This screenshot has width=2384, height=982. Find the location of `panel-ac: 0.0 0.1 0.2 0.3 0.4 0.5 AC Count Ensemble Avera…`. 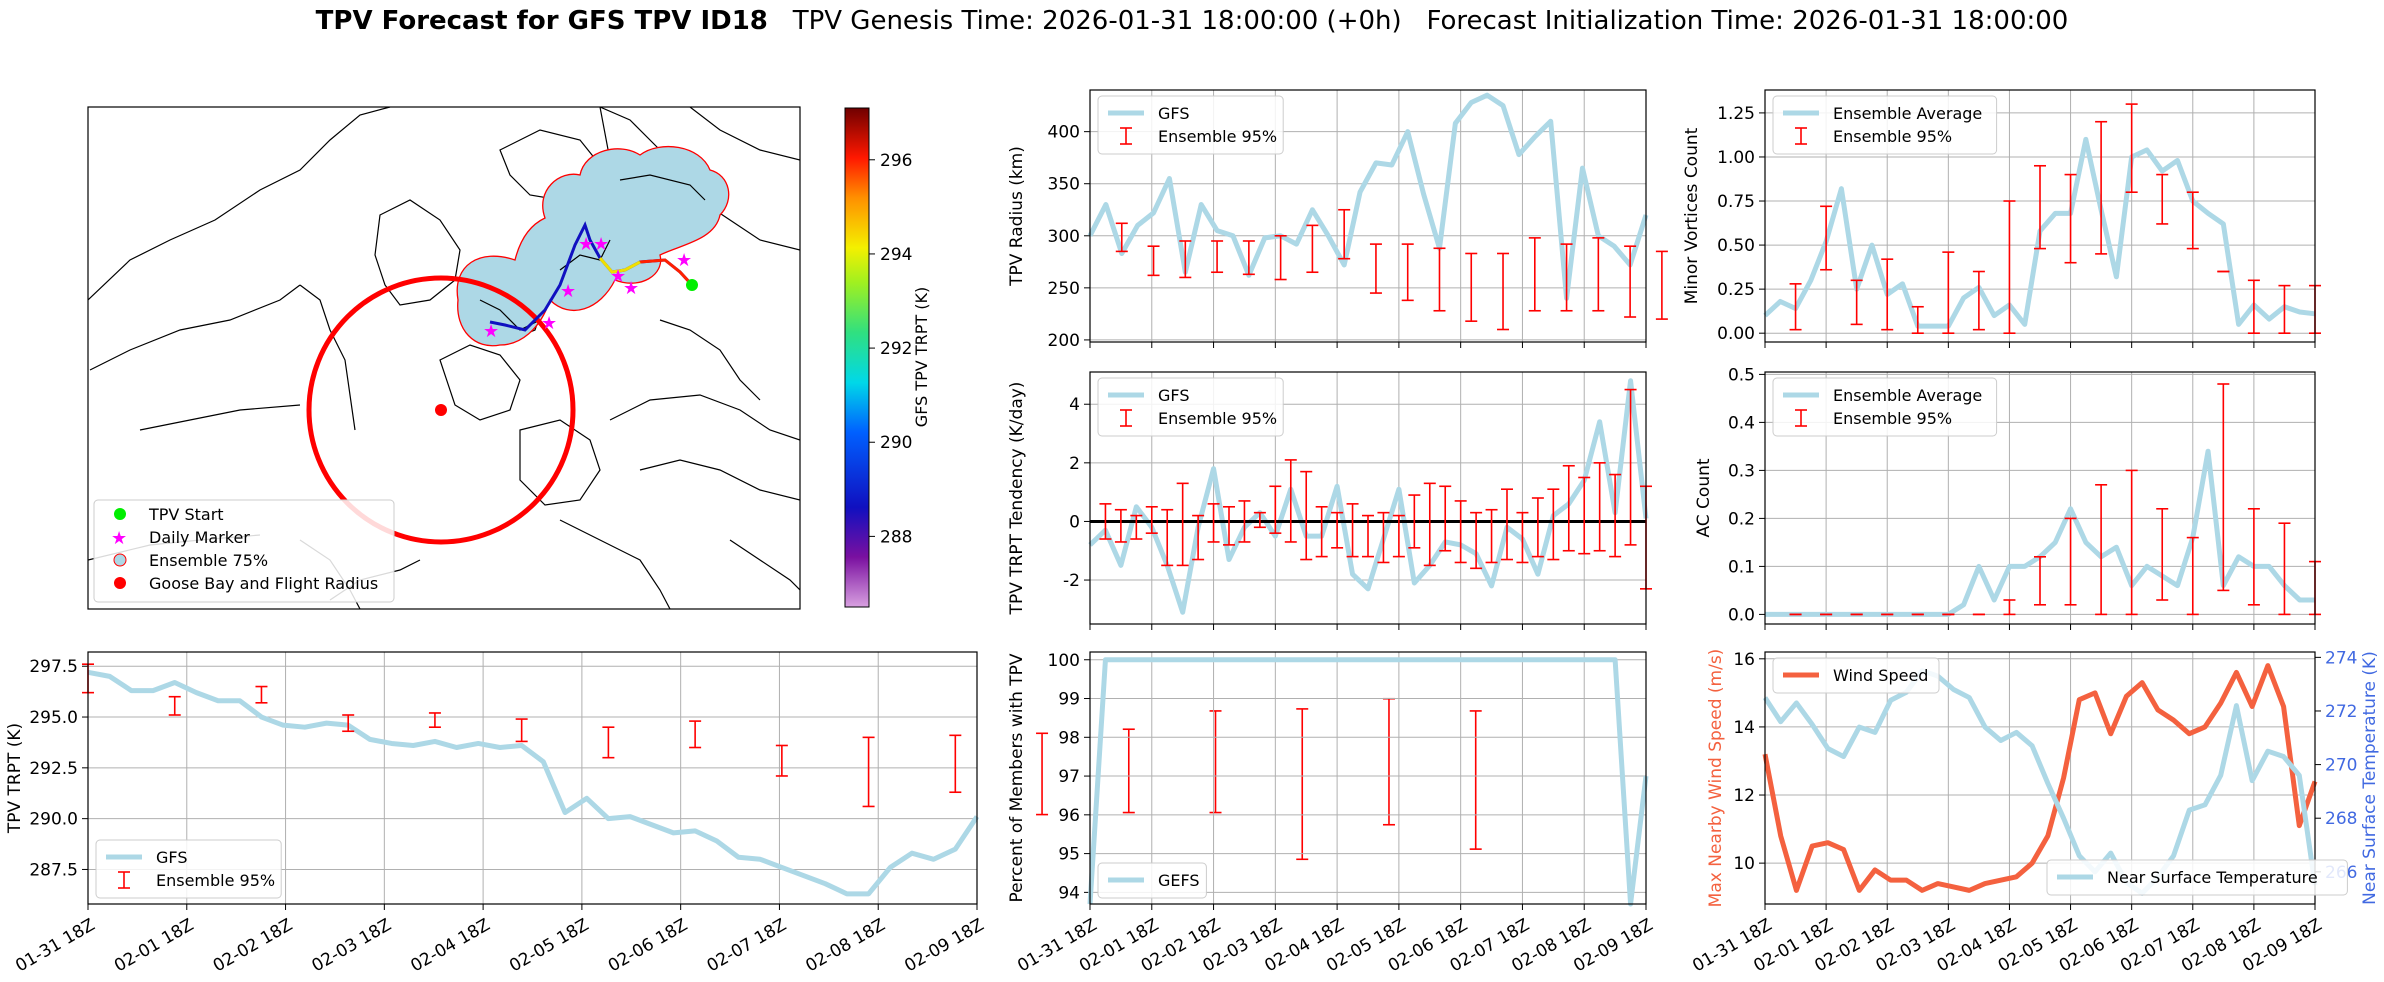

panel-ac: 0.0 0.1 0.2 0.3 0.4 0.5 AC Count Ensemble Avera… is located at coordinates (2007, 497).